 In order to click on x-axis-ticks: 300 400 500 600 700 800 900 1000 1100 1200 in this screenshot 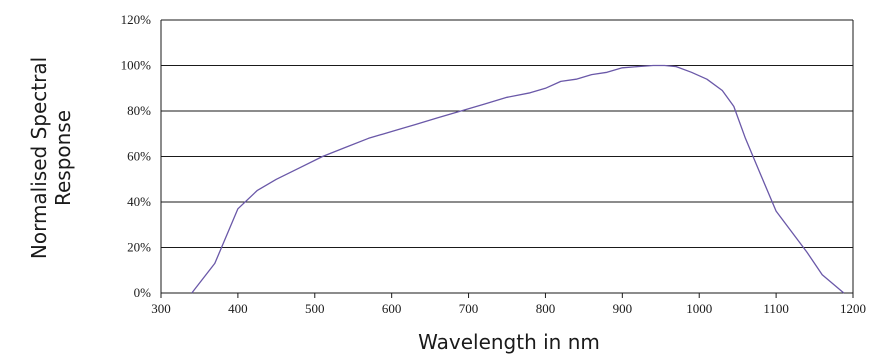, I will do `click(508, 304)`.